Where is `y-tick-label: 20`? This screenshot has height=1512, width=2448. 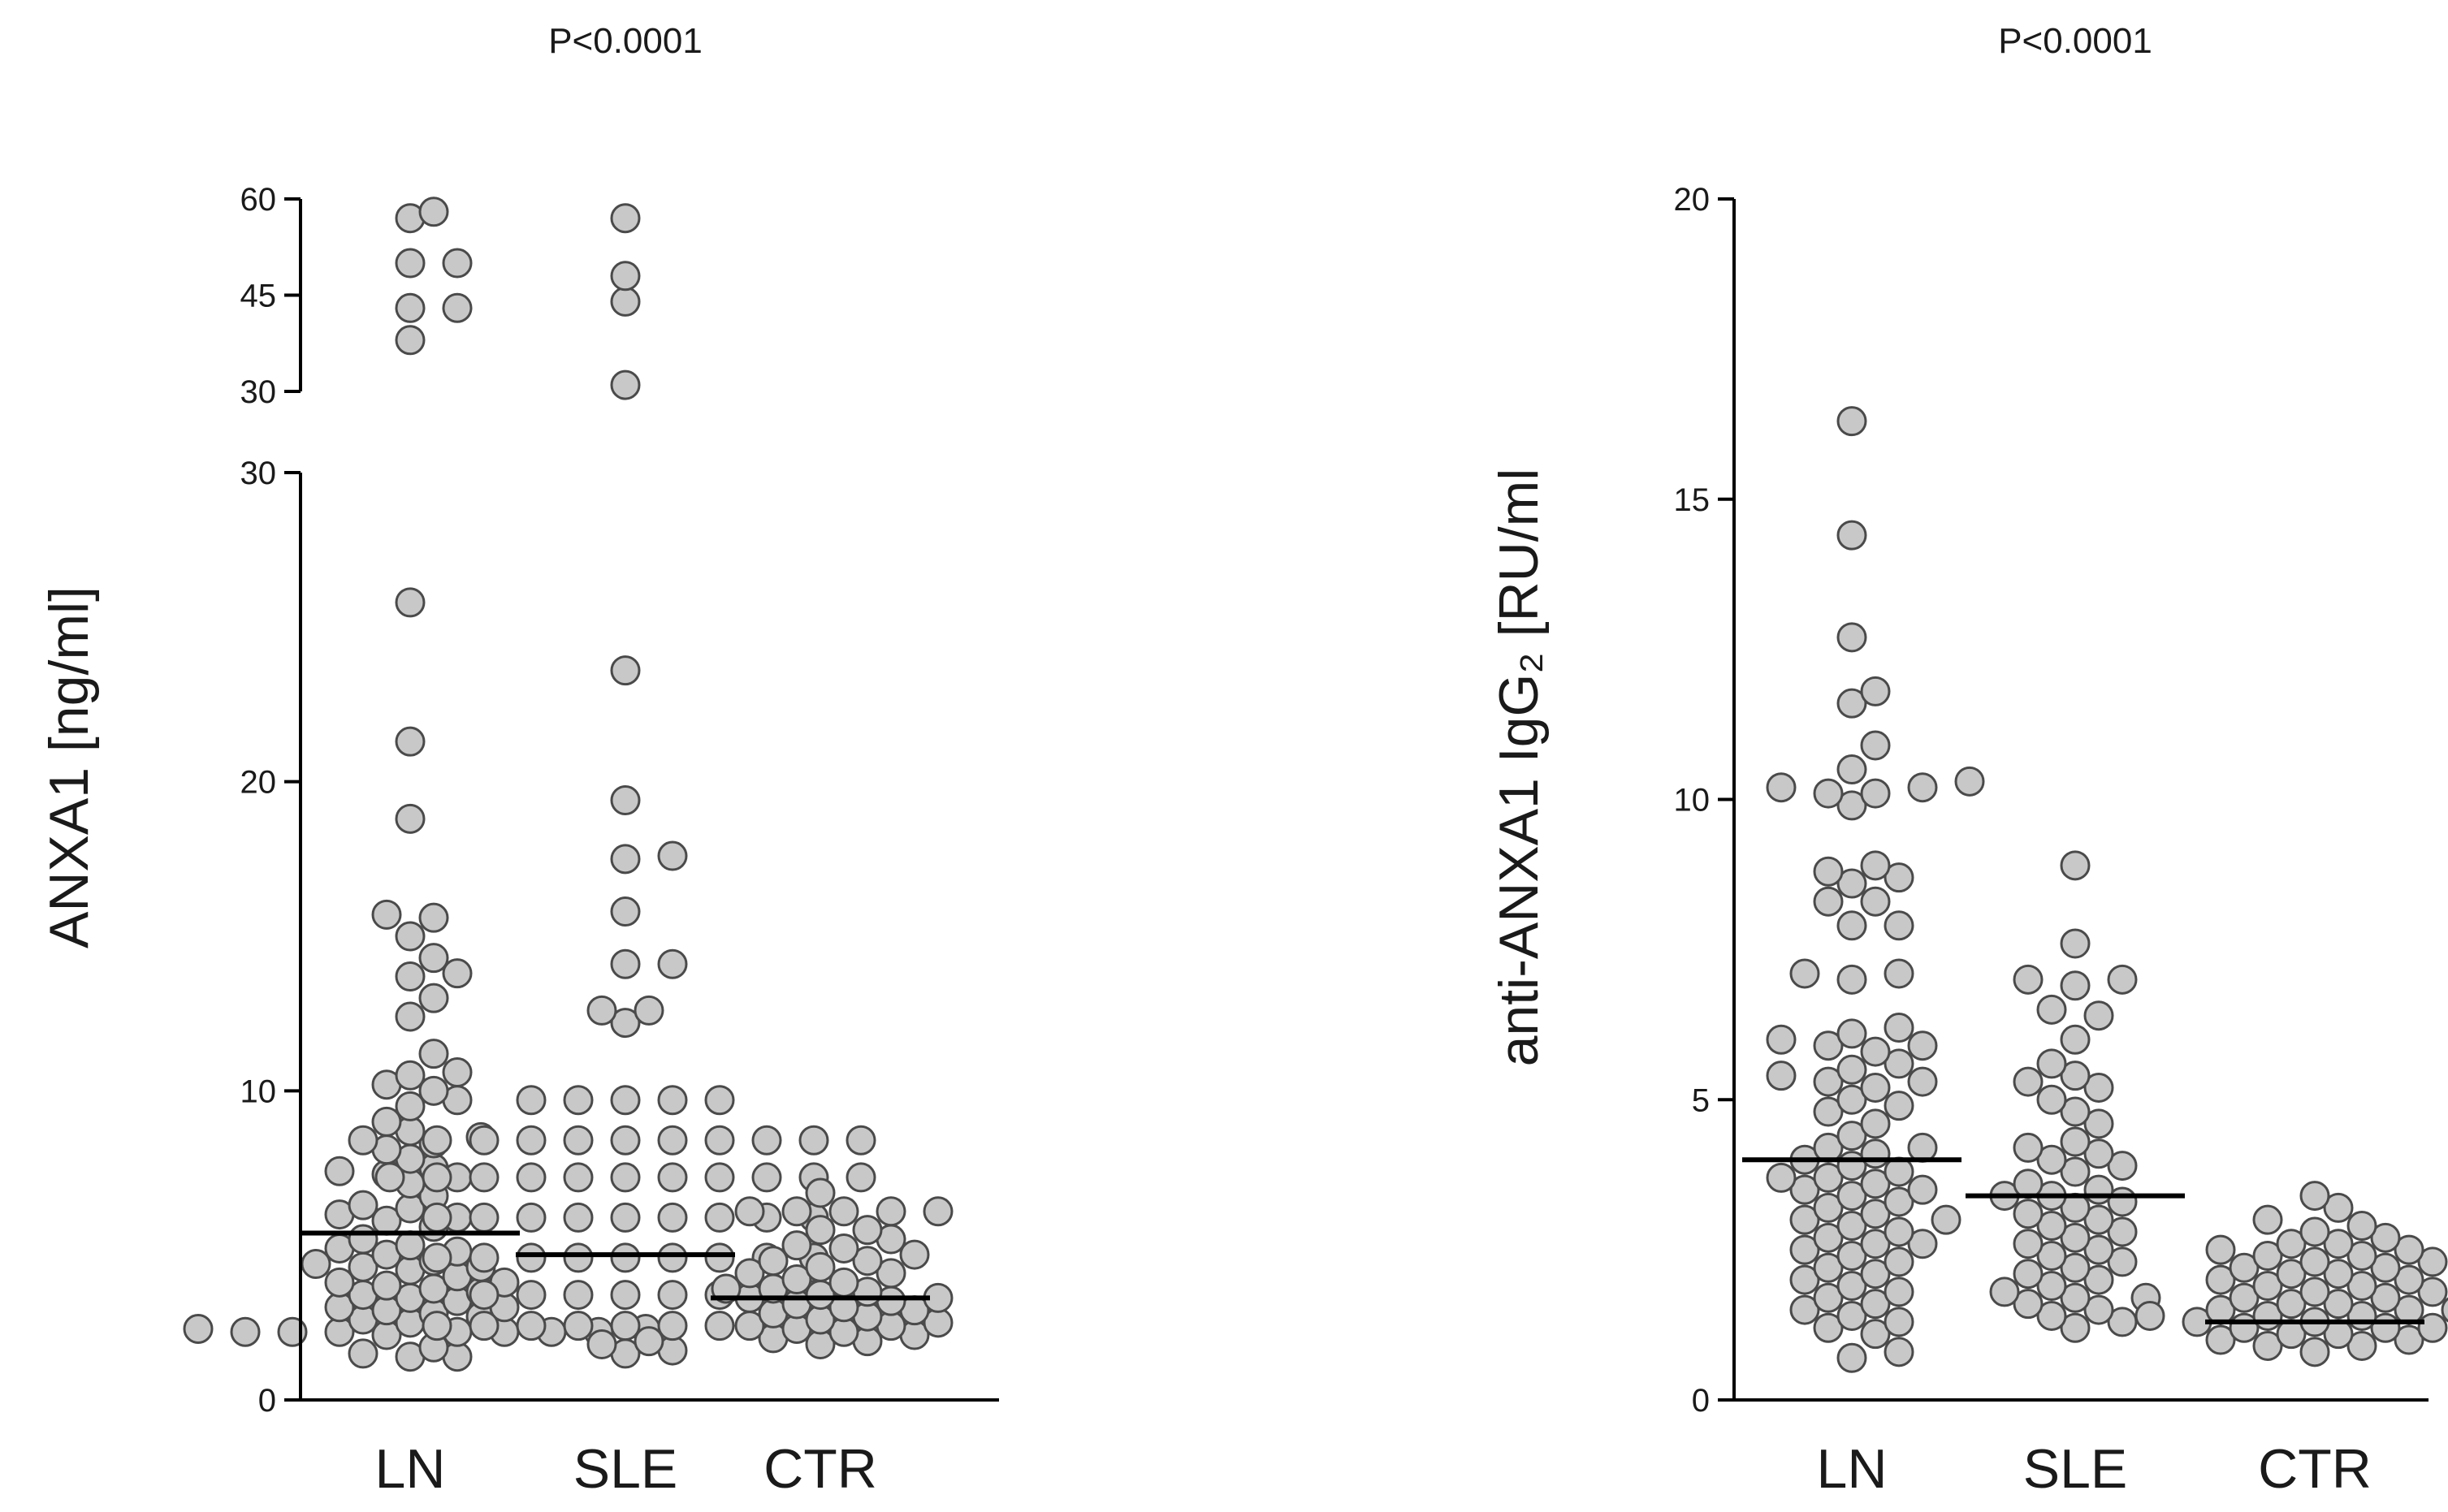
y-tick-label: 20 is located at coordinates (259, 783).